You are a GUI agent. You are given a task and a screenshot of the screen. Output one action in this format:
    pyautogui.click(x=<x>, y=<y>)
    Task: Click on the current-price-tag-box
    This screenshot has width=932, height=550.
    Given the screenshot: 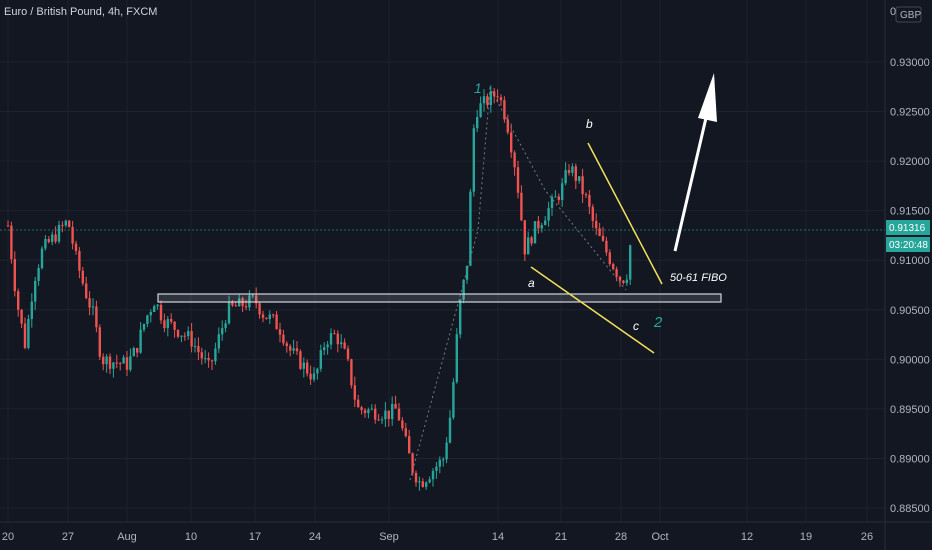 What is the action you would take?
    pyautogui.click(x=908, y=227)
    